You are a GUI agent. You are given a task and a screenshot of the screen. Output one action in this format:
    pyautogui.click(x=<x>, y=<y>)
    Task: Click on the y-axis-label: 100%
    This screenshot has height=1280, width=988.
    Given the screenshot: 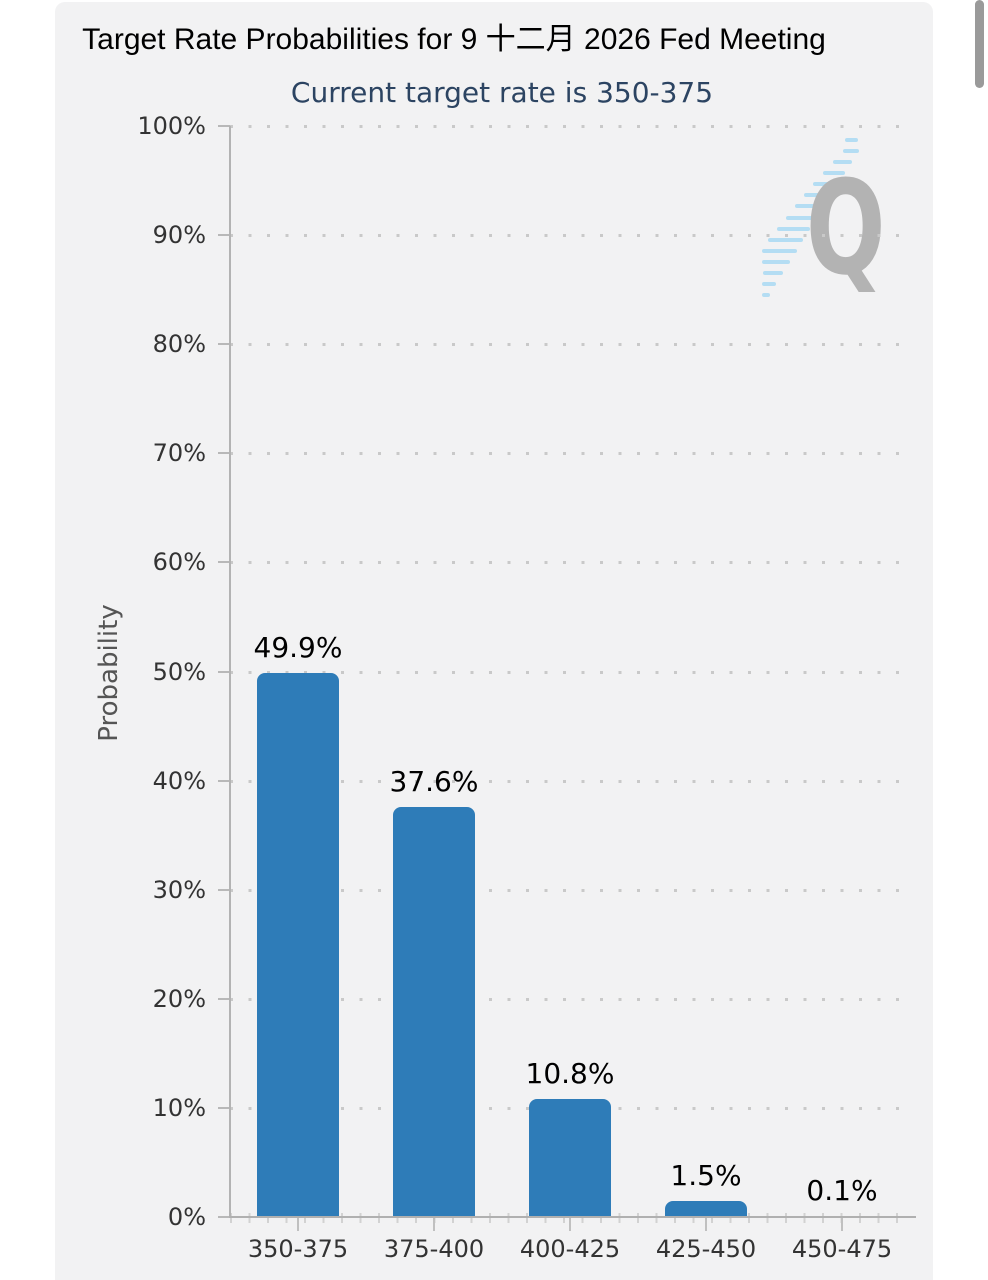 What is the action you would take?
    pyautogui.click(x=171, y=126)
    